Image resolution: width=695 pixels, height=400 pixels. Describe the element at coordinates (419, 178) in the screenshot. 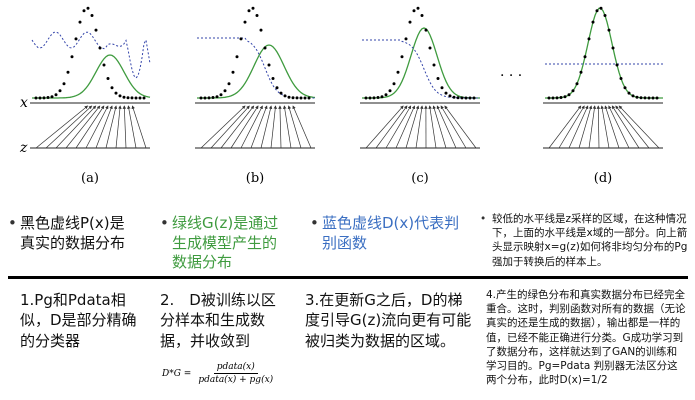

I see `panel-label: (c)` at that location.